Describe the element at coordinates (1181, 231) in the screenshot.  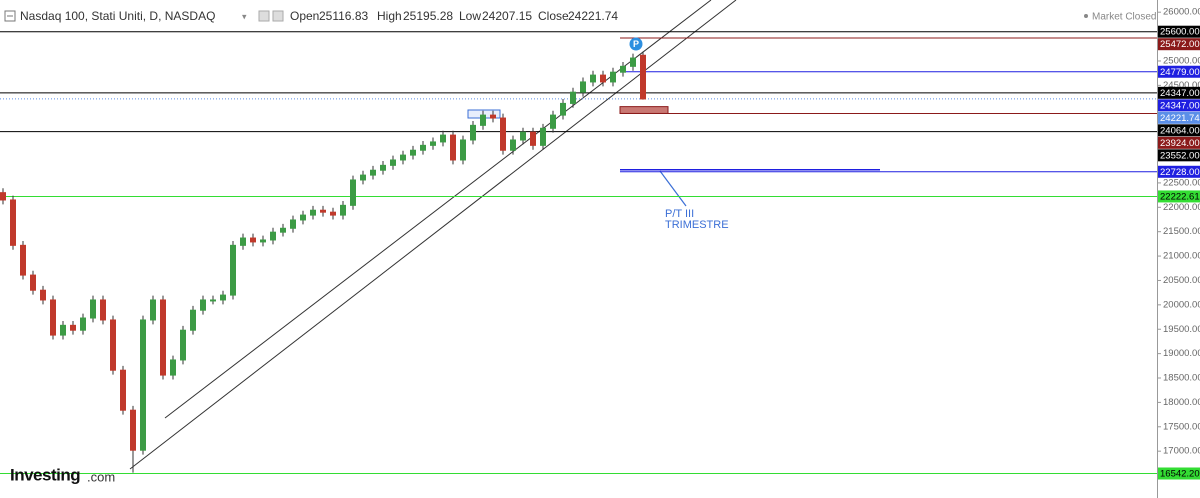
I see `y-tick-label: 21500.00` at that location.